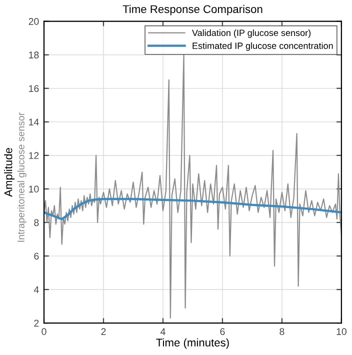  I want to click on legend-label: Validation (IP glucose sensor), so click(251, 33).